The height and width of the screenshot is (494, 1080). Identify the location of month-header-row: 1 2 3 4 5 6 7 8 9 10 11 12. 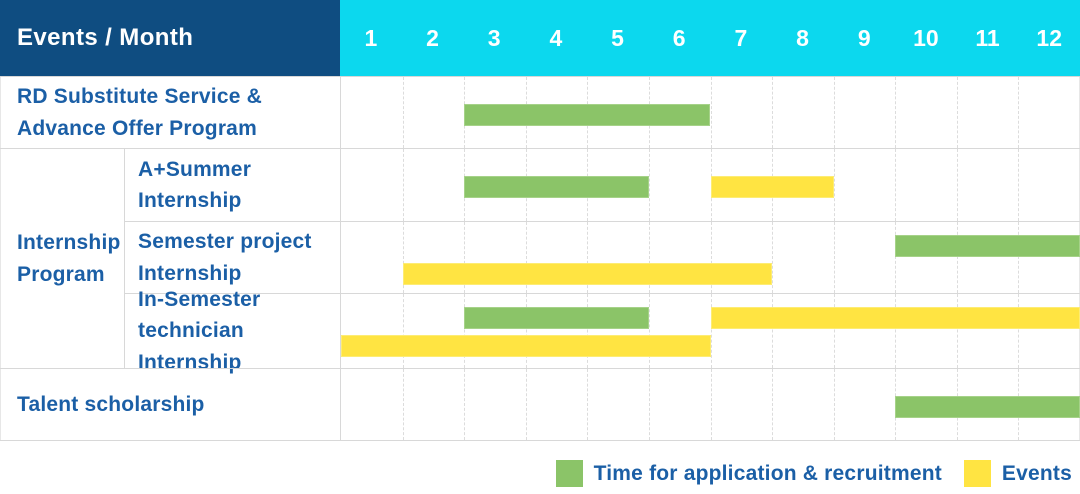
(710, 38).